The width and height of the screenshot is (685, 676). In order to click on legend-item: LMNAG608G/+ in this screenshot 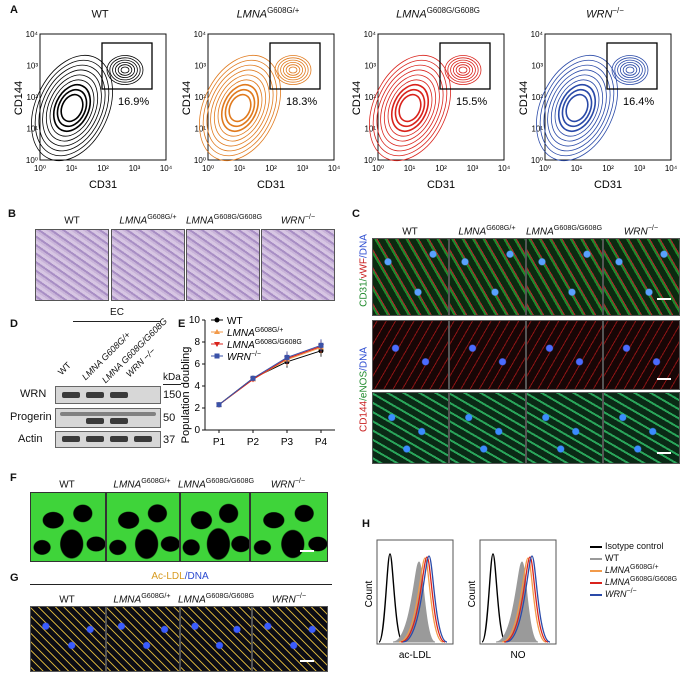, I will do `click(637, 570)`.